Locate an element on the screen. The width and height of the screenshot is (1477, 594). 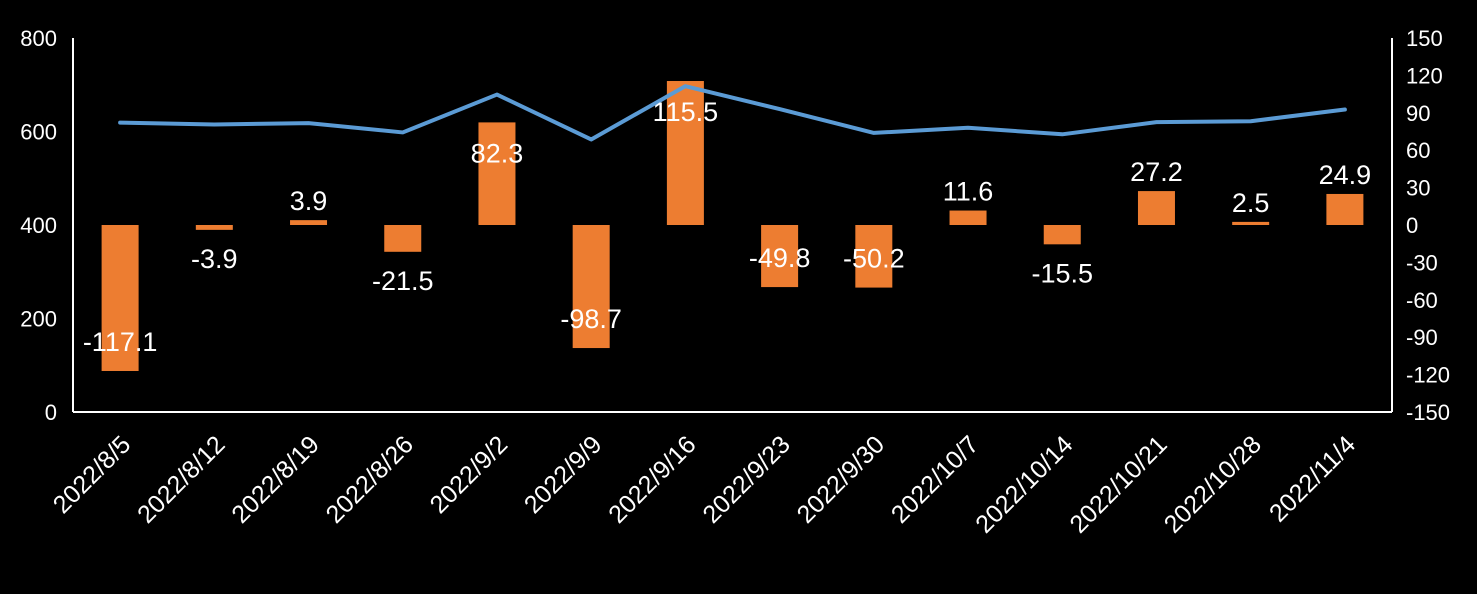
bar-data-label: -15.5 is located at coordinates (1062, 273).